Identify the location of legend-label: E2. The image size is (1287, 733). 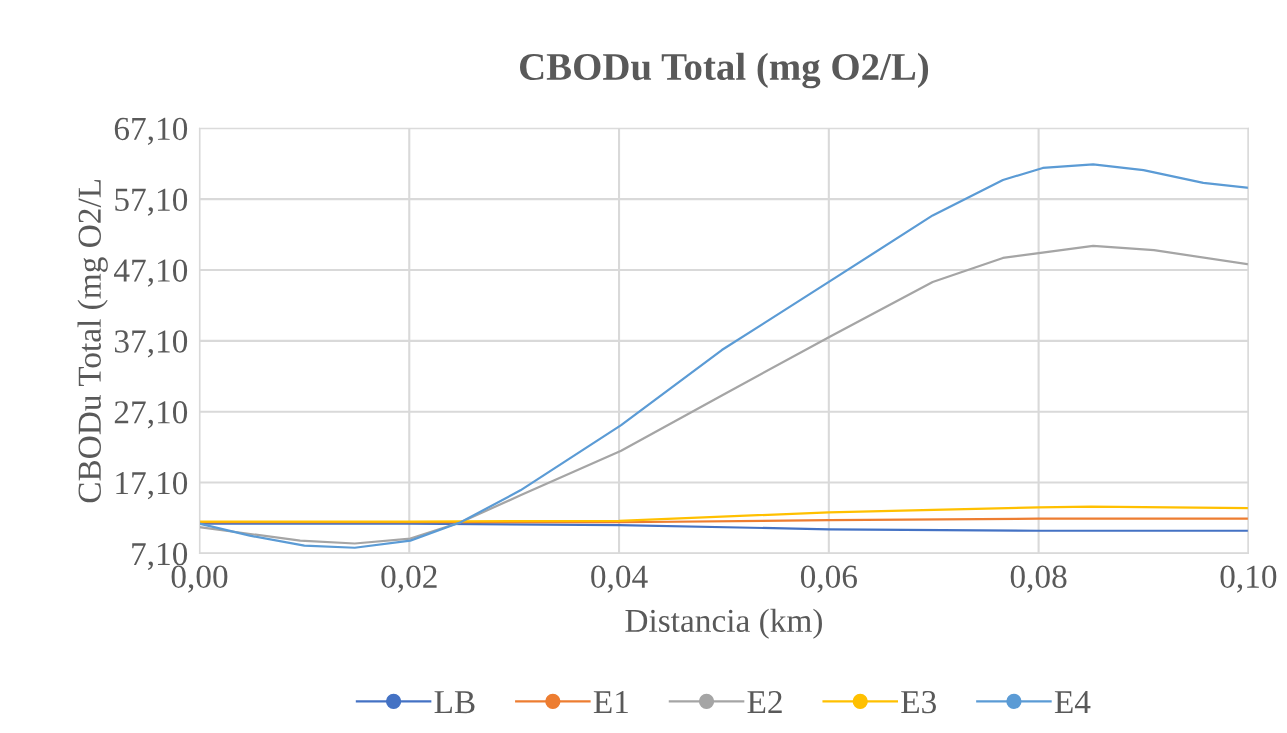
(764, 702).